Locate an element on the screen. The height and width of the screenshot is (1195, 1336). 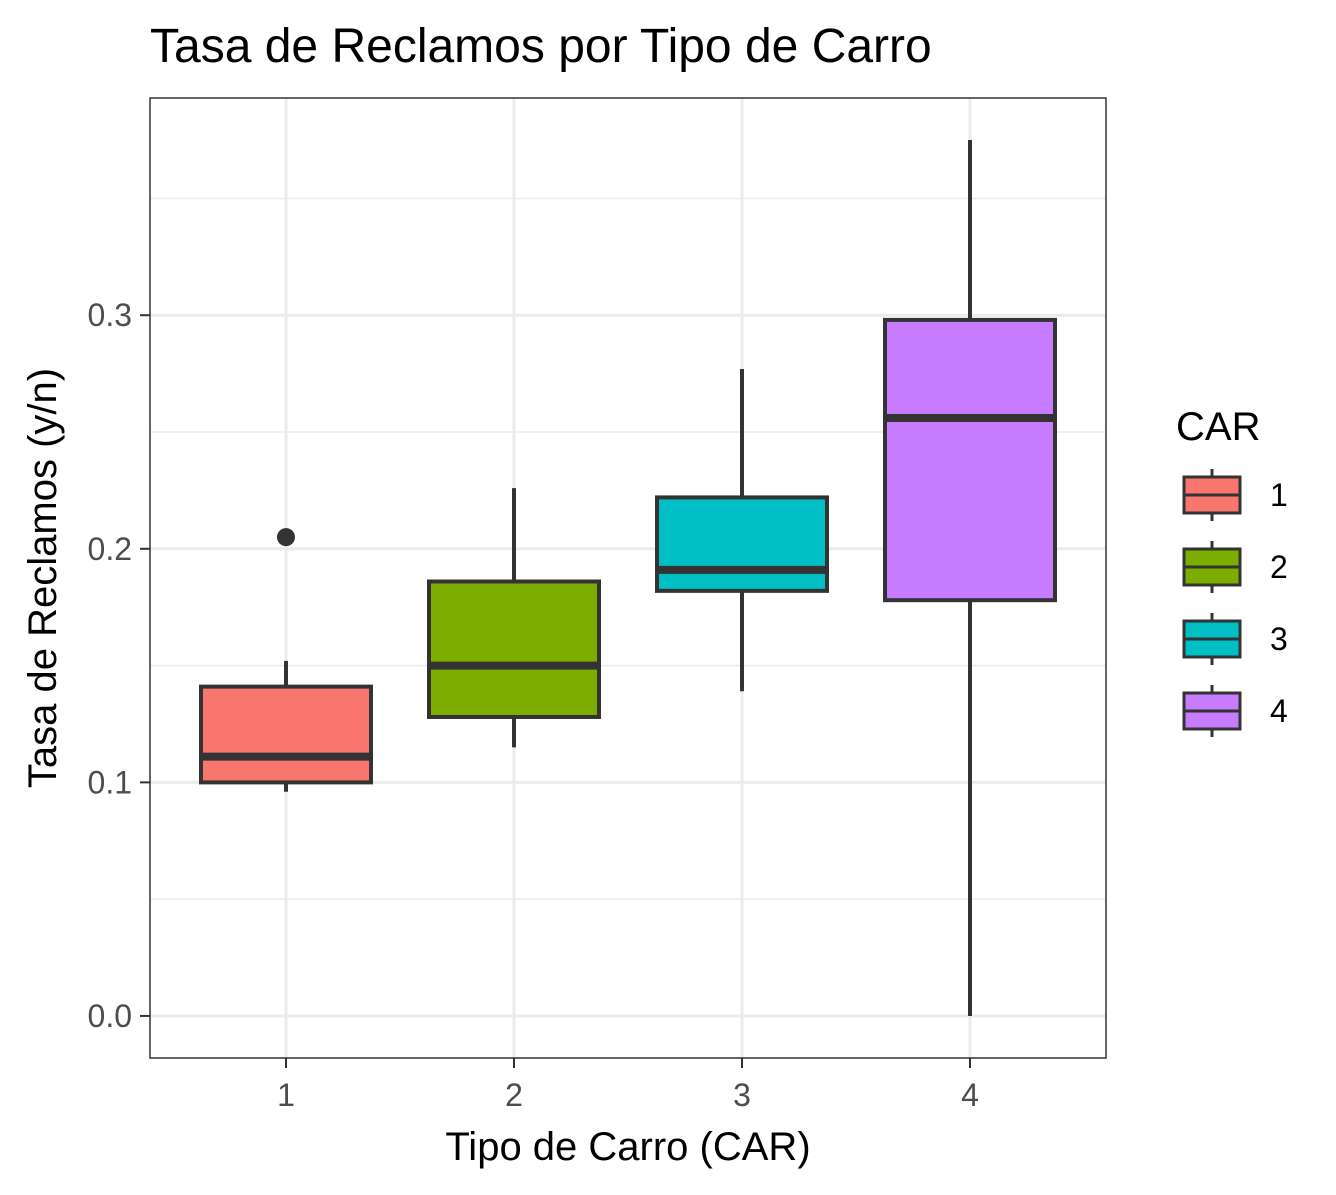
legend-label: 3 is located at coordinates (1279, 639).